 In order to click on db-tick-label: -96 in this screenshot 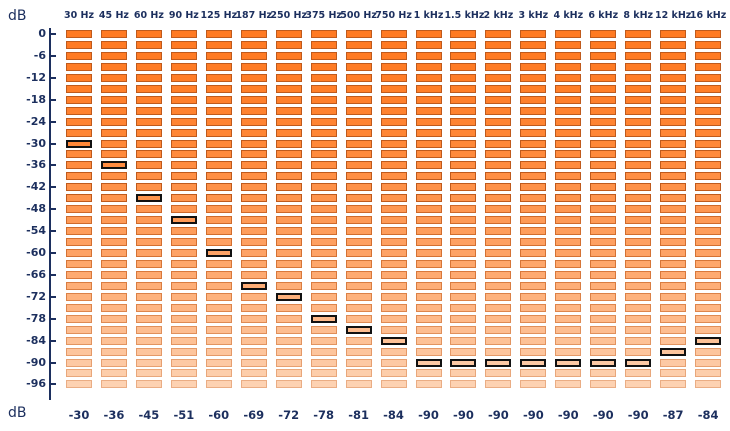, I will do `click(36, 384)`.